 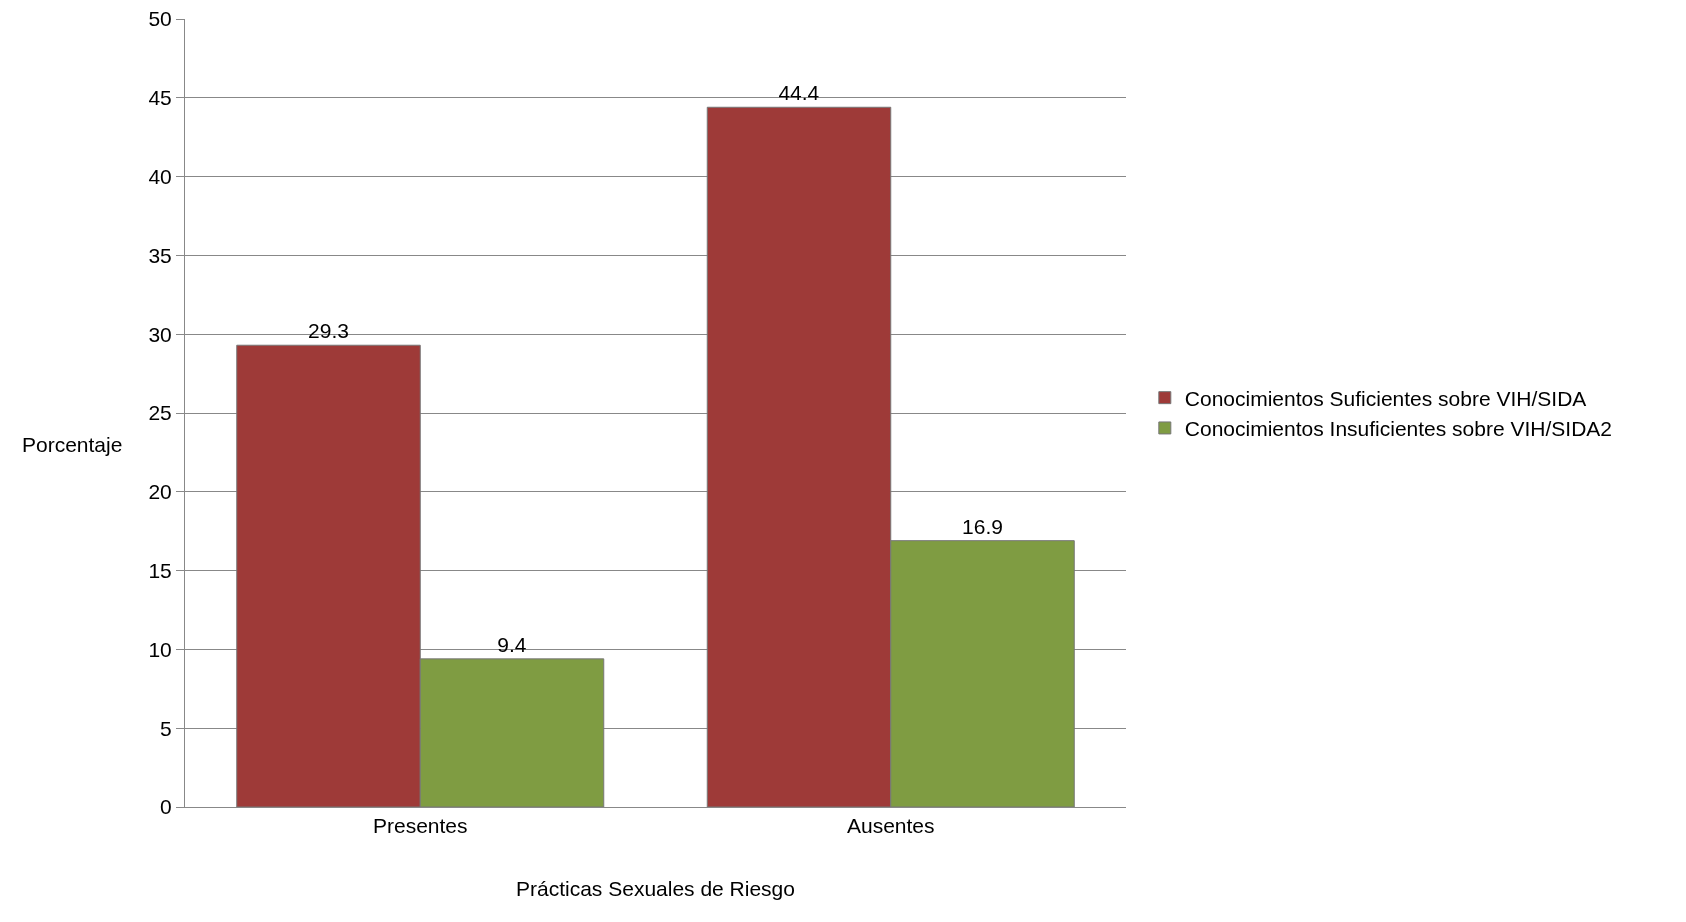 I want to click on data-label: 9.4, so click(x=512, y=644).